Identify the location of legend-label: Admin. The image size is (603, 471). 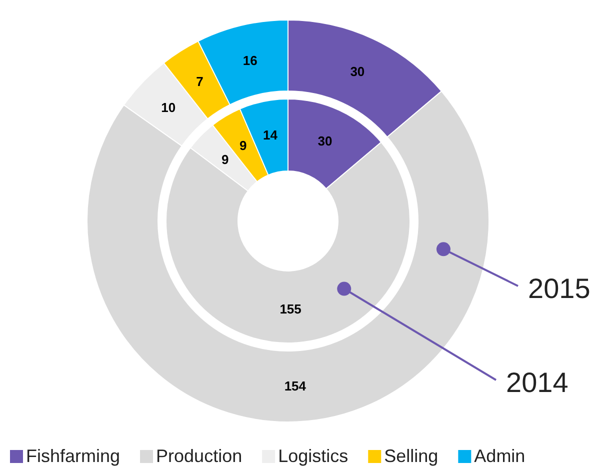
(500, 456).